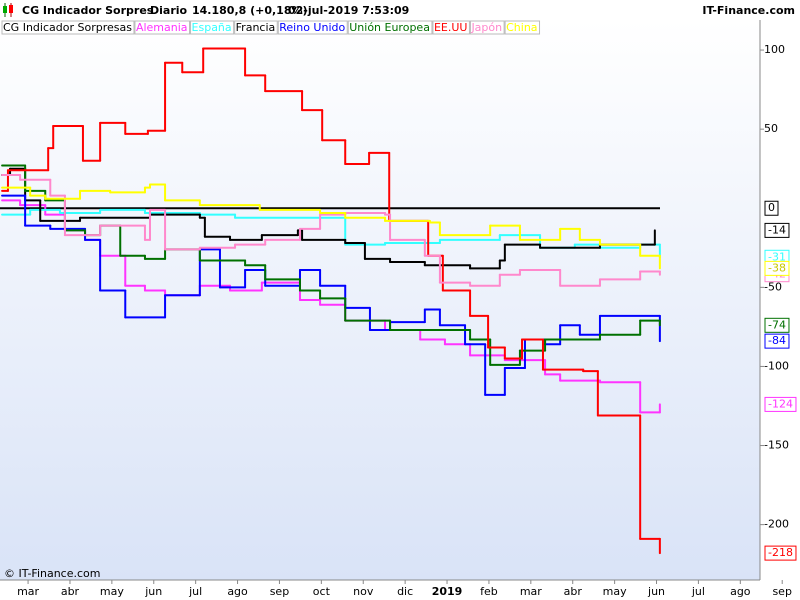 The height and width of the screenshot is (600, 800). What do you see at coordinates (748, 10) in the screenshot?
I see `header-brand: IT-Finance.com` at bounding box center [748, 10].